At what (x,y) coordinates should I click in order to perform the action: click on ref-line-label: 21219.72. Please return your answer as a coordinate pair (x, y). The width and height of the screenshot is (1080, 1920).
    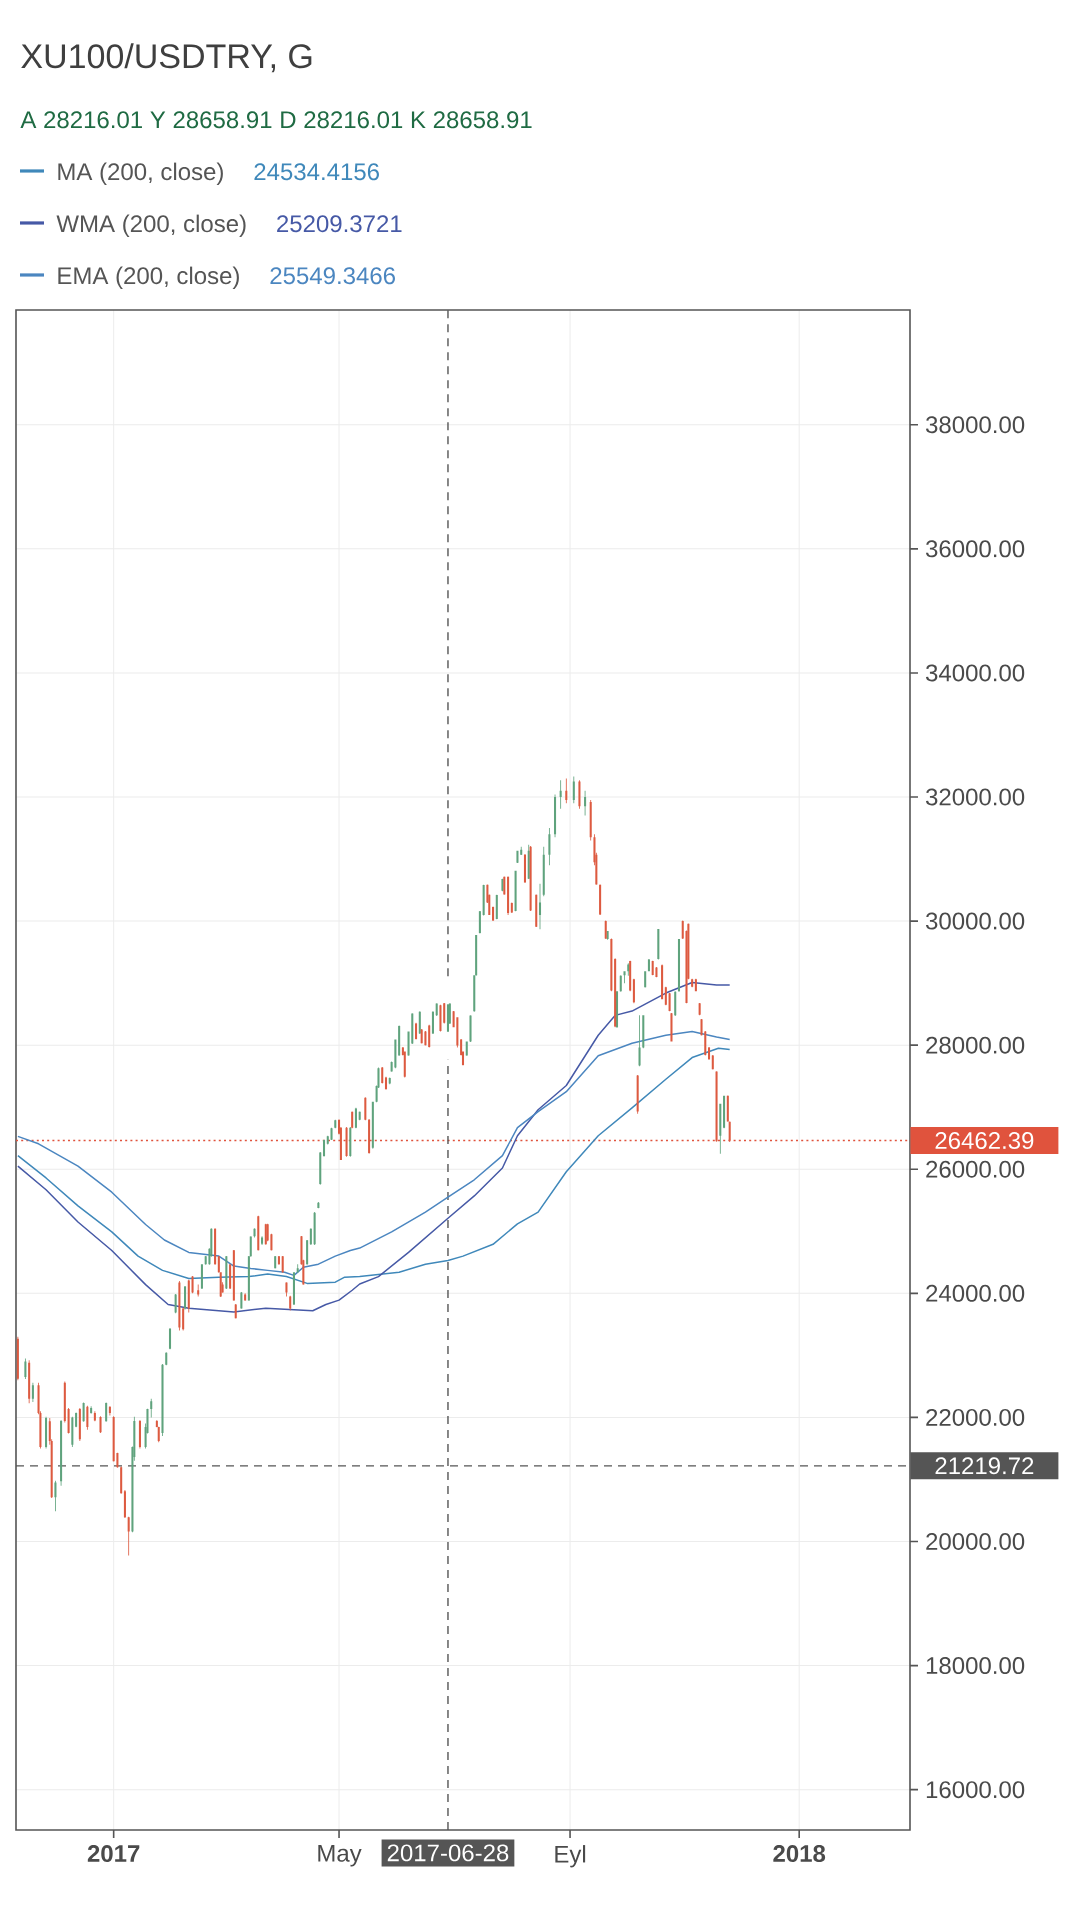
    Looking at the image, I should click on (984, 1466).